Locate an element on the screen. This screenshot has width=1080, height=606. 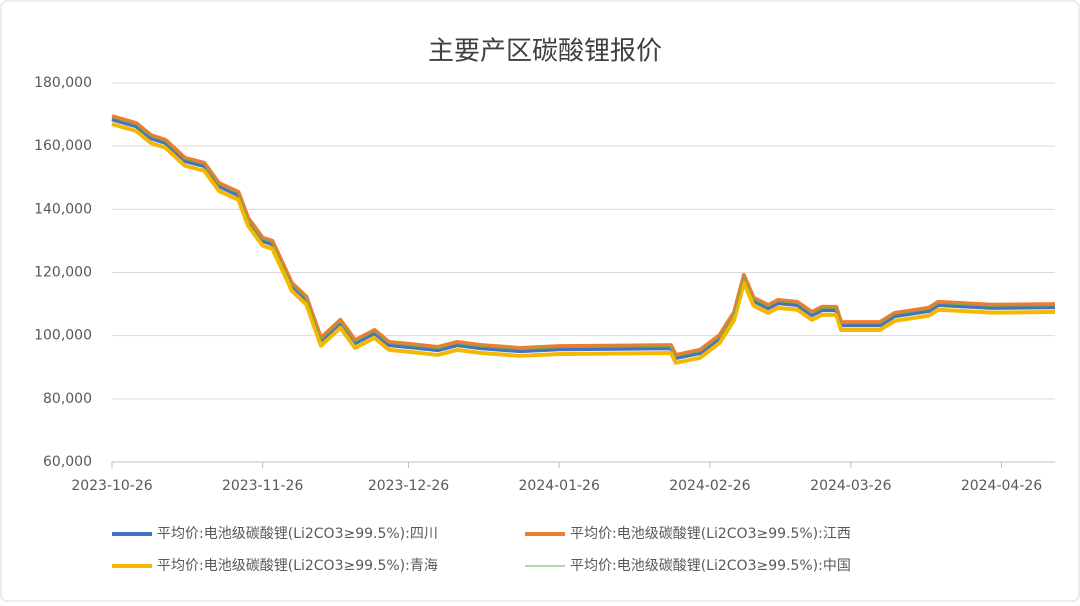
y-tick-label: 140,000 is located at coordinates (63, 209).